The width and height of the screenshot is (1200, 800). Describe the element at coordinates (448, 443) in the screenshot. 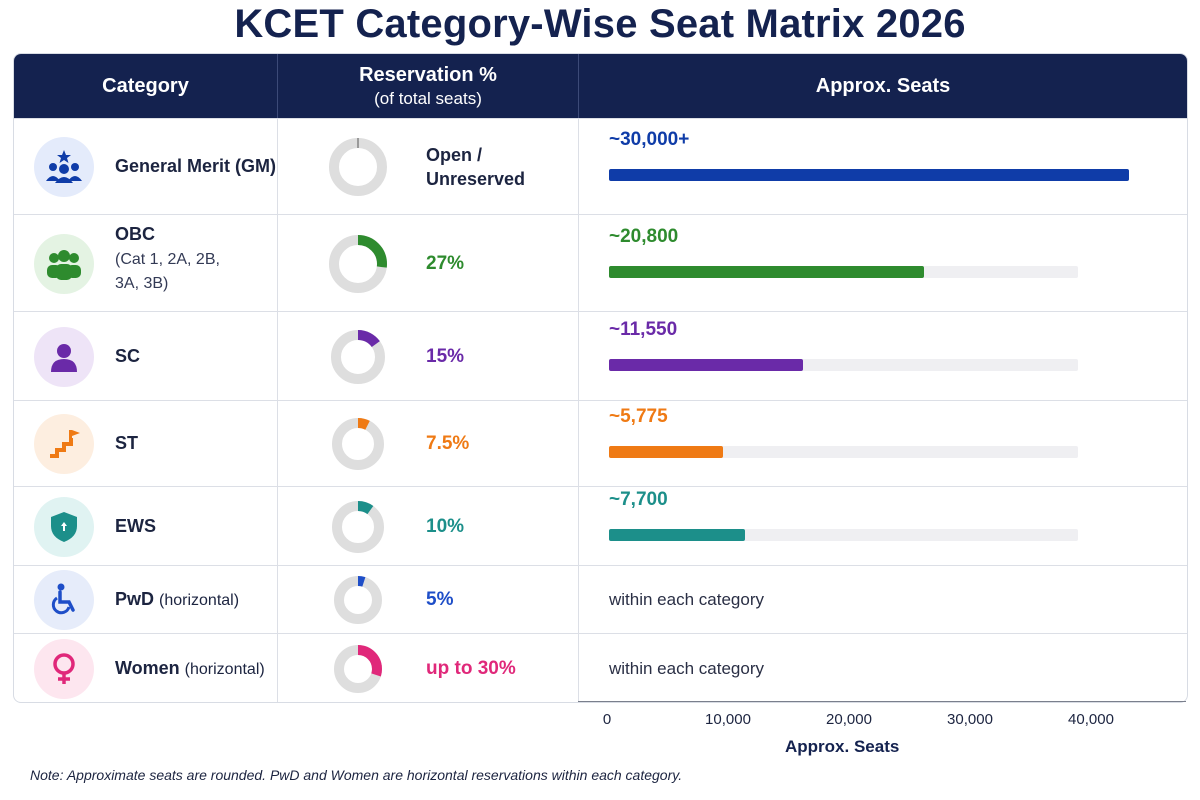

I see `reservation-percent: 7.5%` at that location.